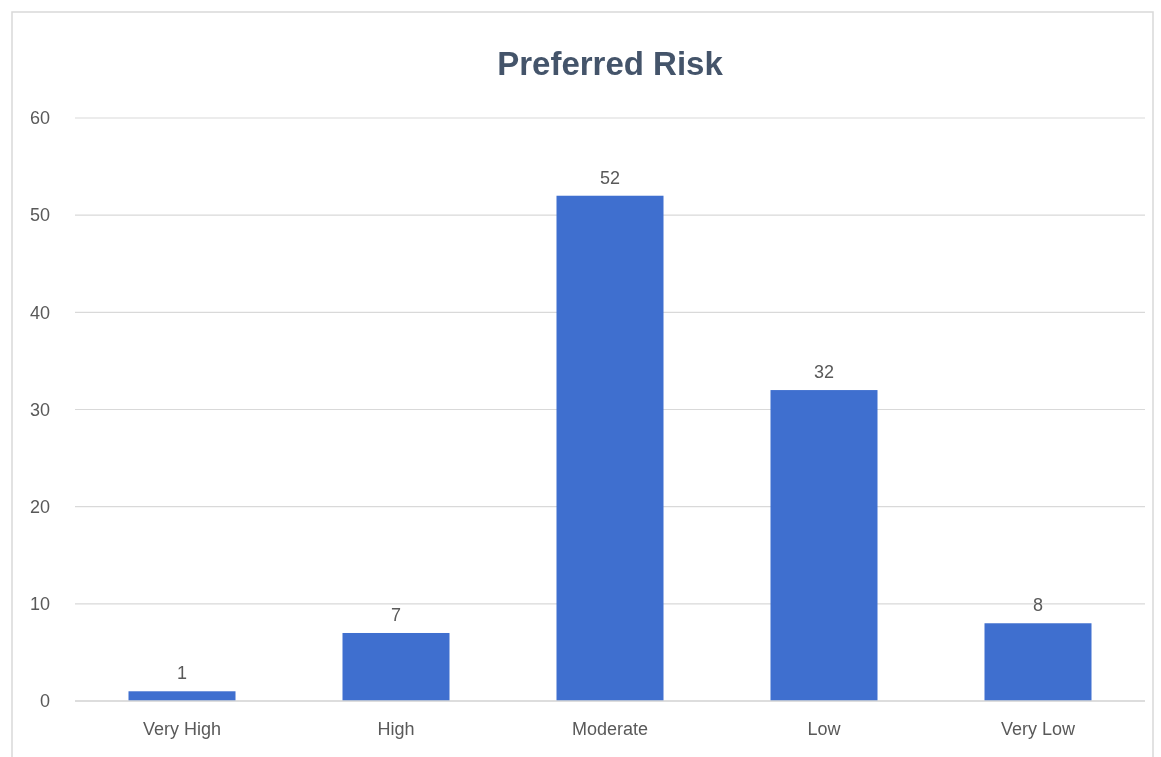 The image size is (1161, 757). What do you see at coordinates (39, 118) in the screenshot?
I see `y-tick-label: 60` at bounding box center [39, 118].